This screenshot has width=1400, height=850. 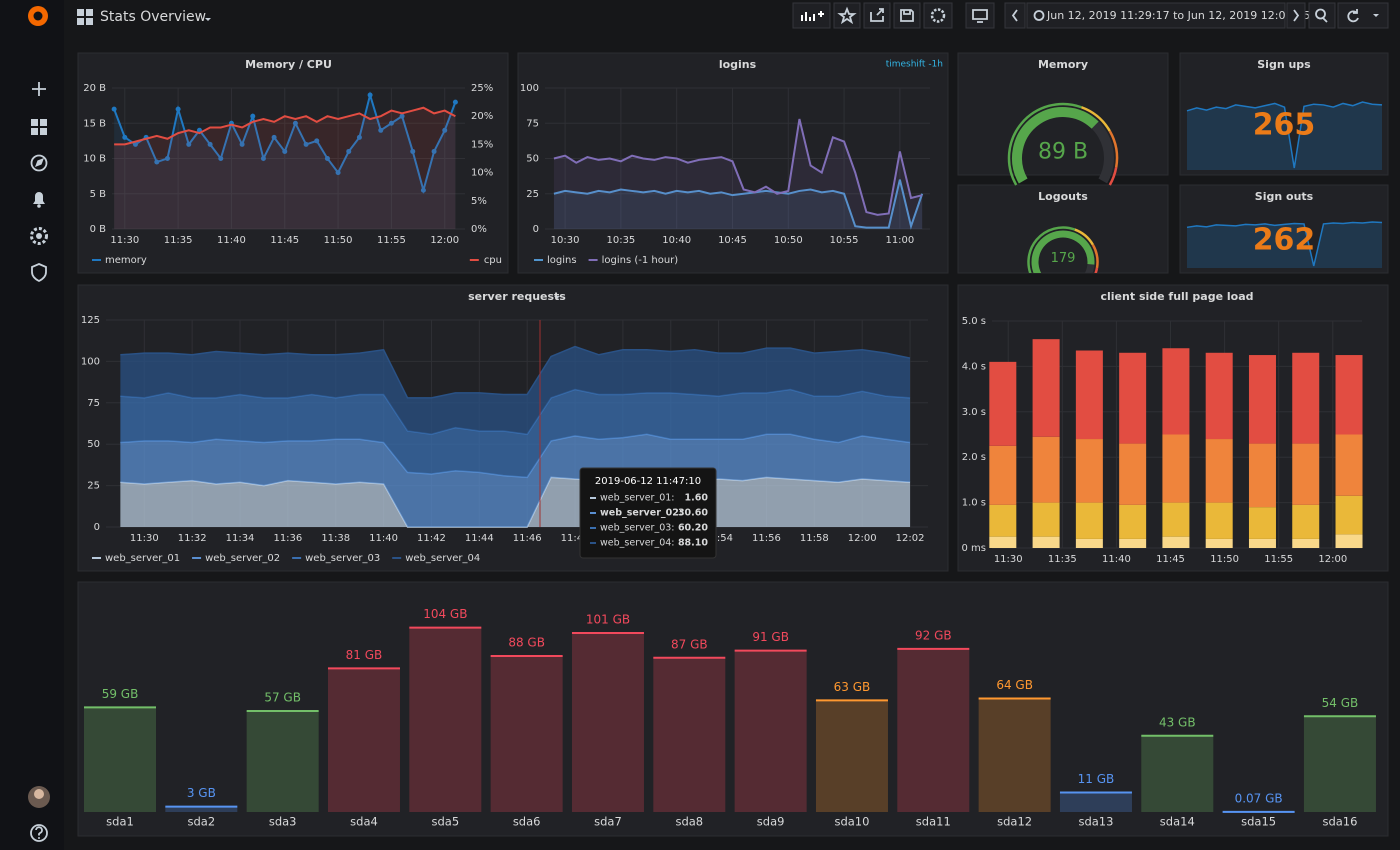 I want to click on x-tick-label: 12:00, so click(x=444, y=240).